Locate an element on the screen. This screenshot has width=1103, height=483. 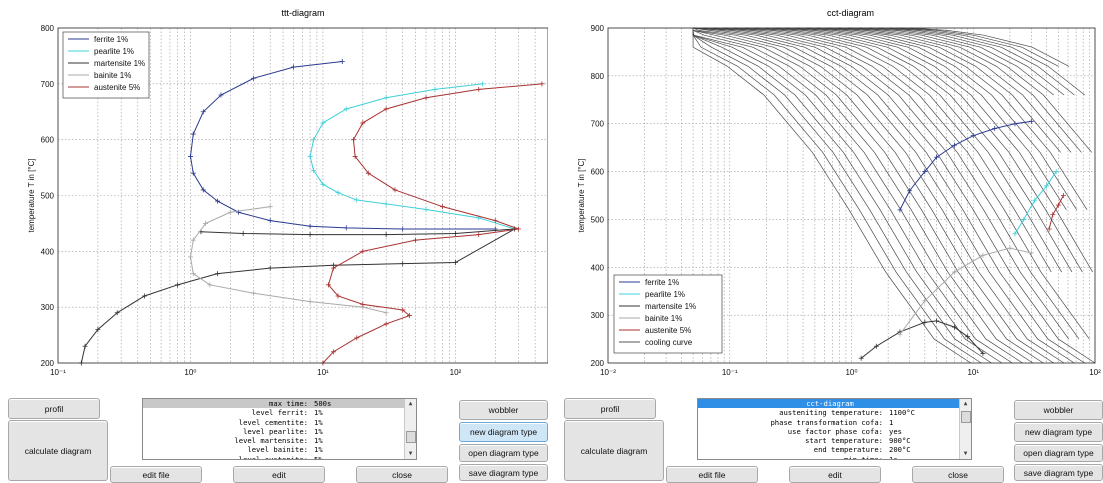
list-item: austeniting temperature: 1100°C is located at coordinates (834, 412).